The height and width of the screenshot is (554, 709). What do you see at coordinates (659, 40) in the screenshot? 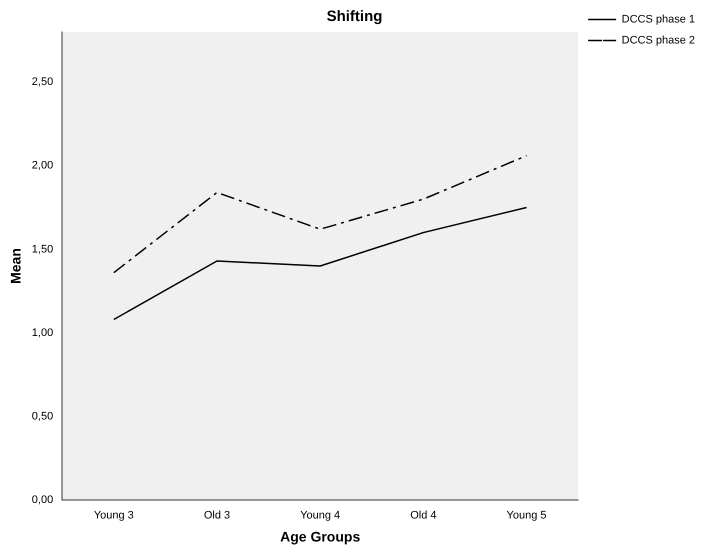
I see `legend-label: DCCS phase 2` at bounding box center [659, 40].